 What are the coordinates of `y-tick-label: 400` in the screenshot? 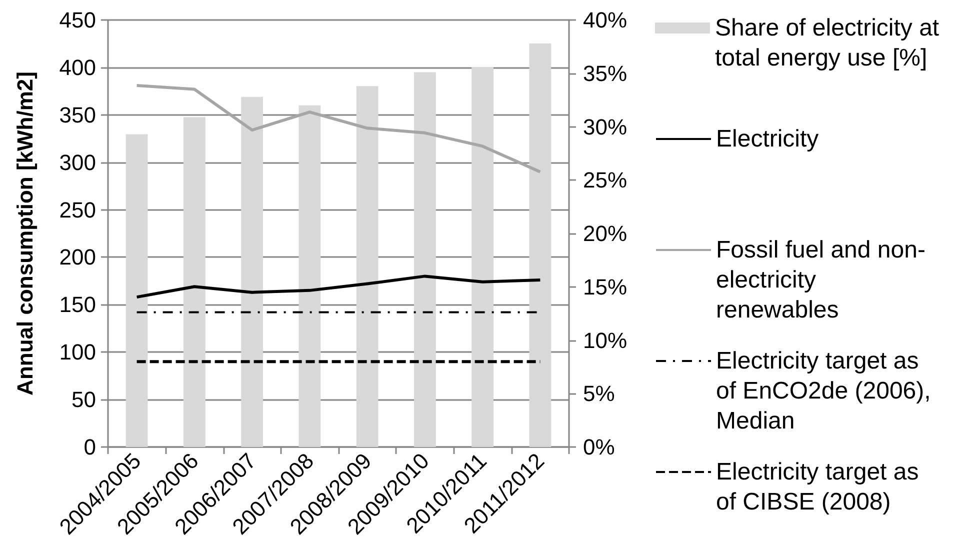 It's located at (77, 67).